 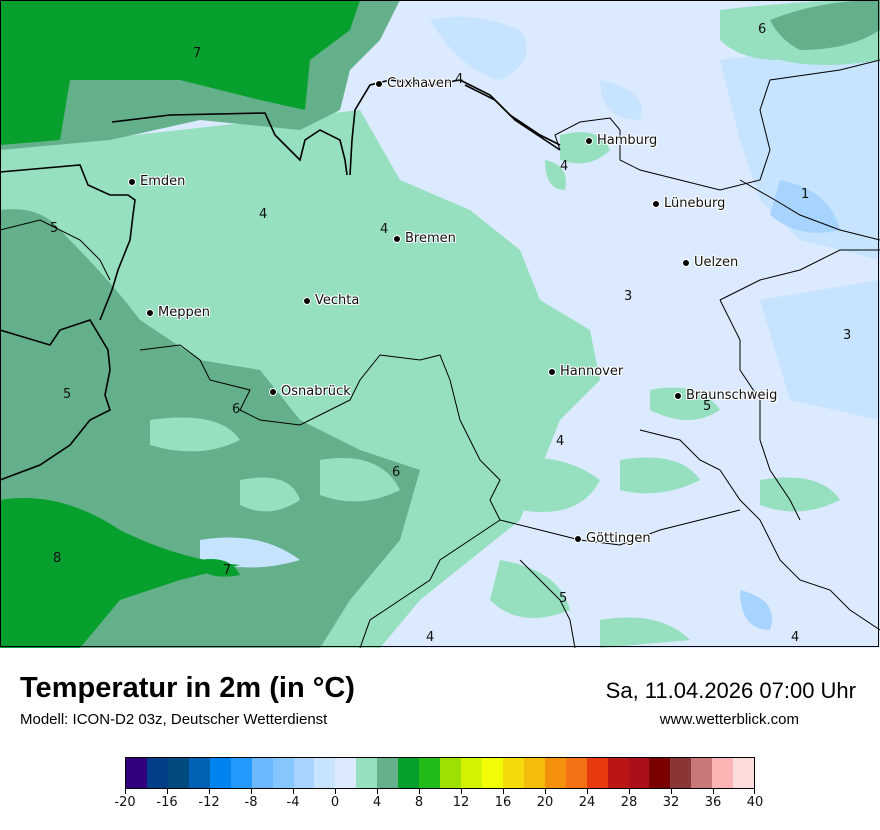 What do you see at coordinates (438, 804) in the screenshot?
I see `colorbar-ticks: -20 -16 -12 -8 -4 0 4 8 12 16 20 24 28 32 36 40` at bounding box center [438, 804].